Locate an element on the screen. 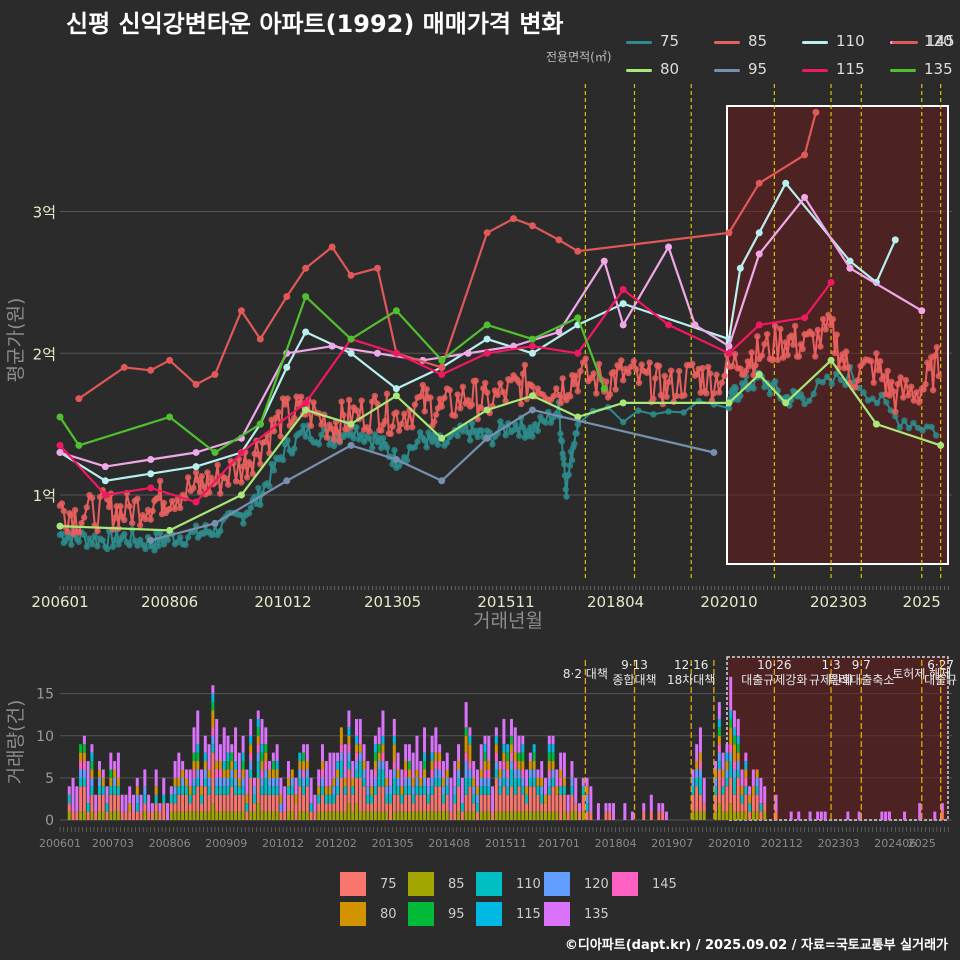 The height and width of the screenshot is (960, 960). policy-label: 규제완화 is located at coordinates (831, 680).